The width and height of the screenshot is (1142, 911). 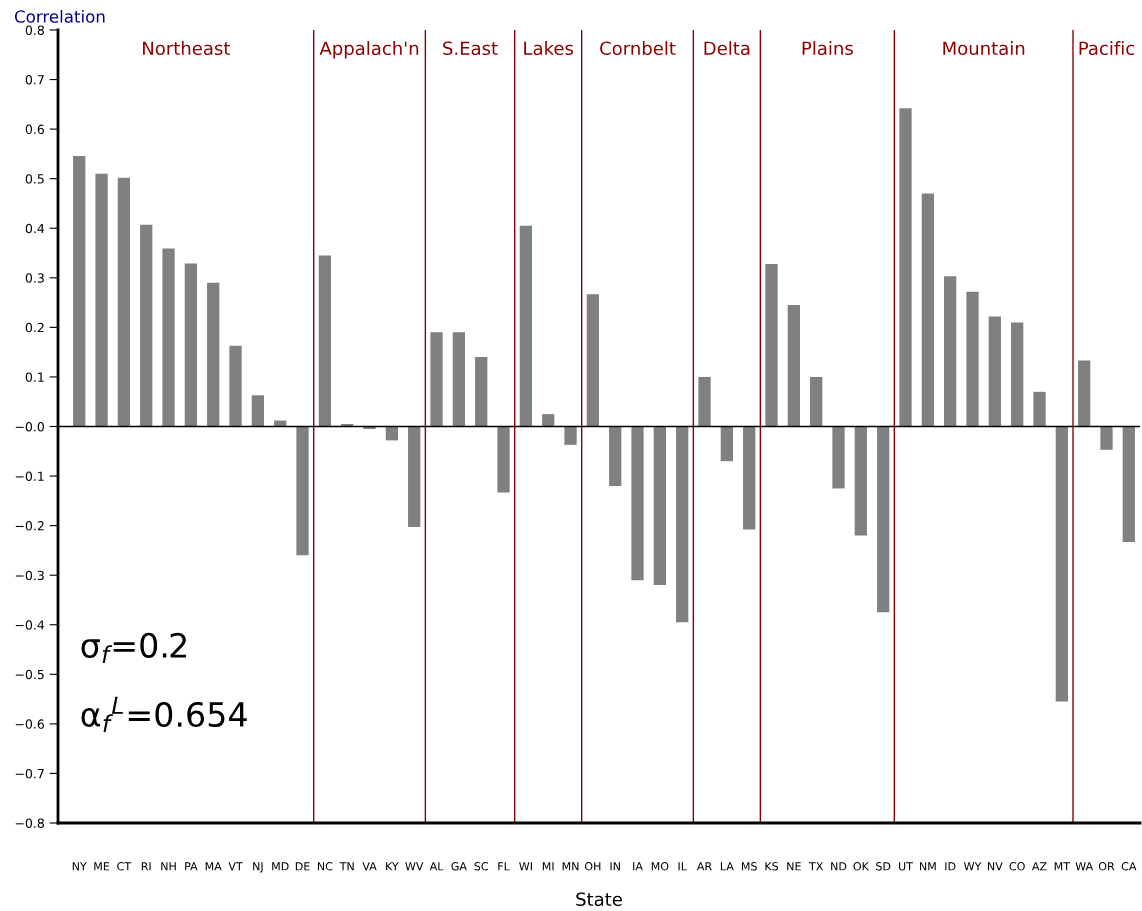 What do you see at coordinates (34, 278) in the screenshot?
I see `y-tick-label: 0.3` at bounding box center [34, 278].